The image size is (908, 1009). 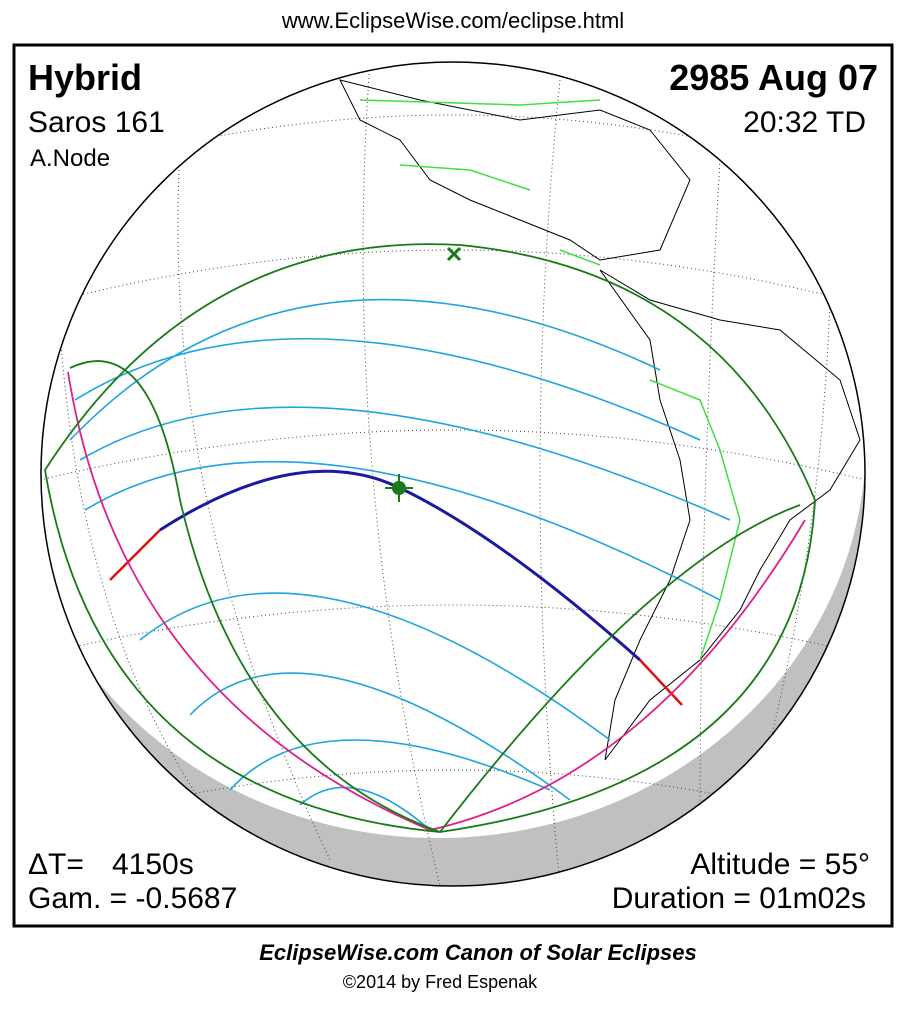 What do you see at coordinates (132, 898) in the screenshot?
I see `gamma: Gam. = -0.5687` at bounding box center [132, 898].